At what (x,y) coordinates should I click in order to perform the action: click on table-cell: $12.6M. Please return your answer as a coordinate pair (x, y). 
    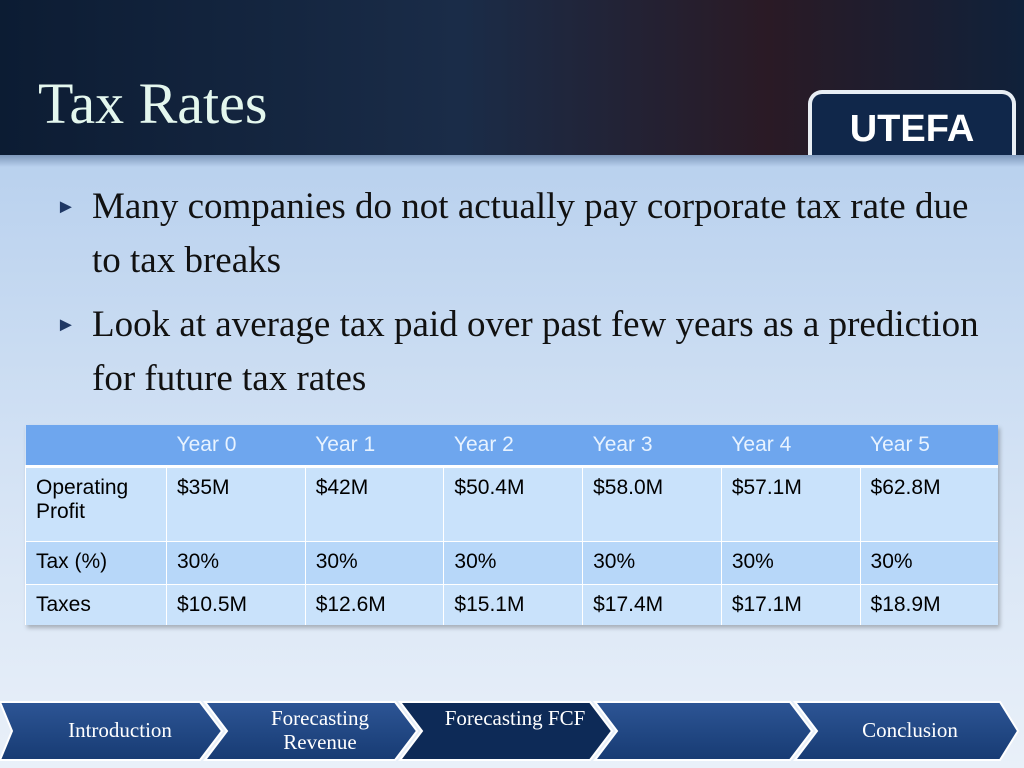
    Looking at the image, I should click on (374, 604).